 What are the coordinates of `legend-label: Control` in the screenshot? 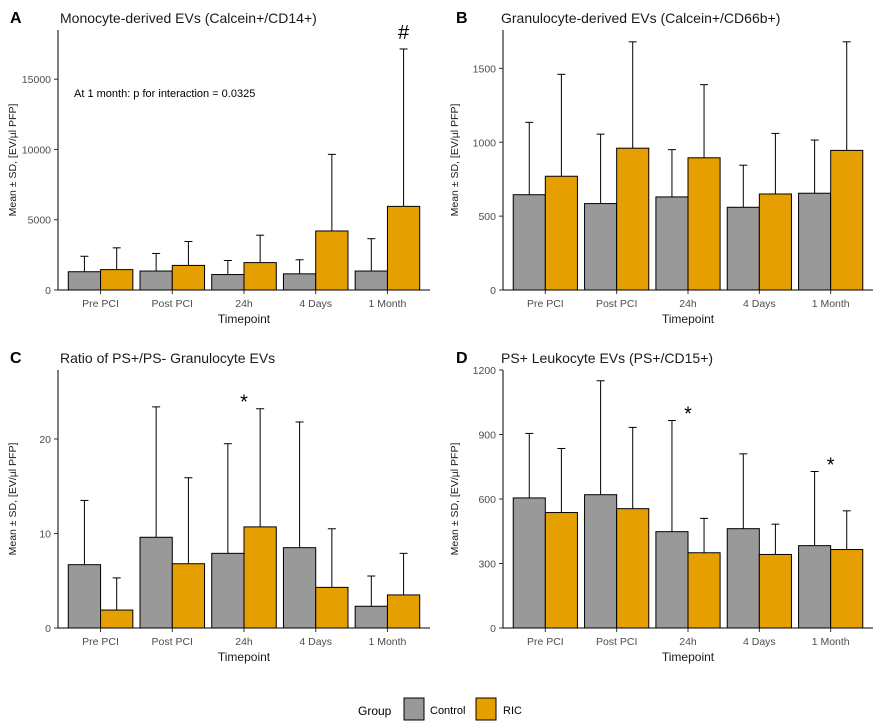 It's located at (447, 711).